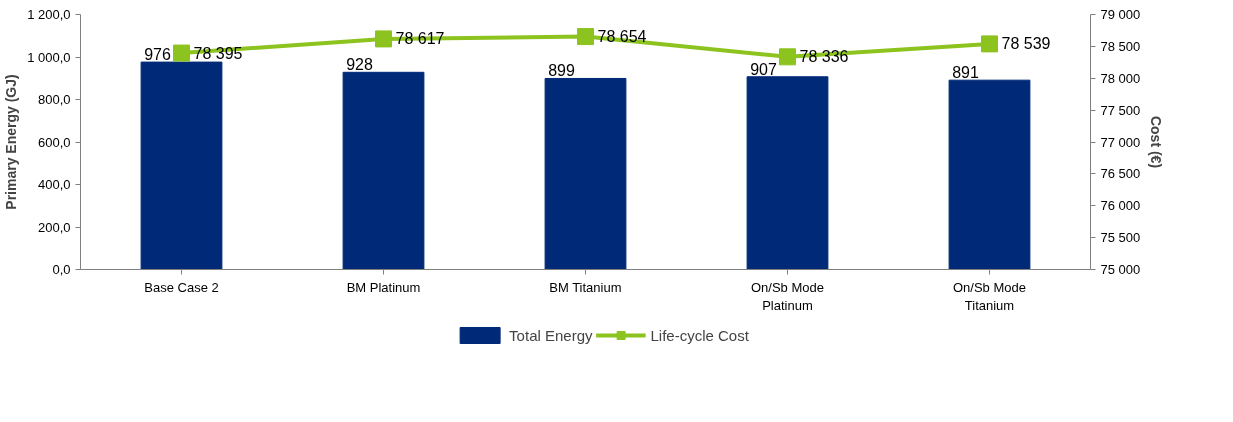 This screenshot has height=422, width=1233. Describe the element at coordinates (585, 287) in the screenshot. I see `x-tick-label: BM Titanium` at that location.